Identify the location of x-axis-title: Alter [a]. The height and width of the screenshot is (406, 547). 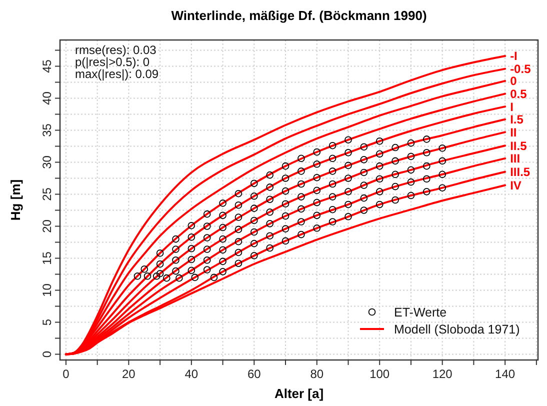
(299, 393).